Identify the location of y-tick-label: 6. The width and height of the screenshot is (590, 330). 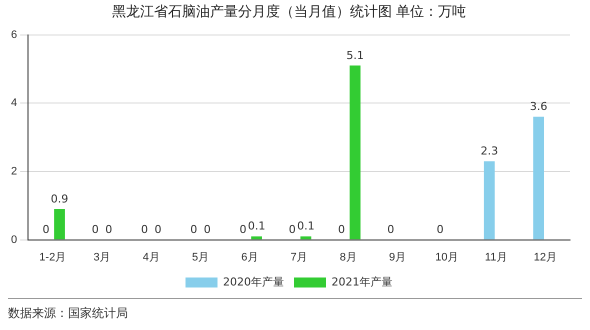
(14, 34).